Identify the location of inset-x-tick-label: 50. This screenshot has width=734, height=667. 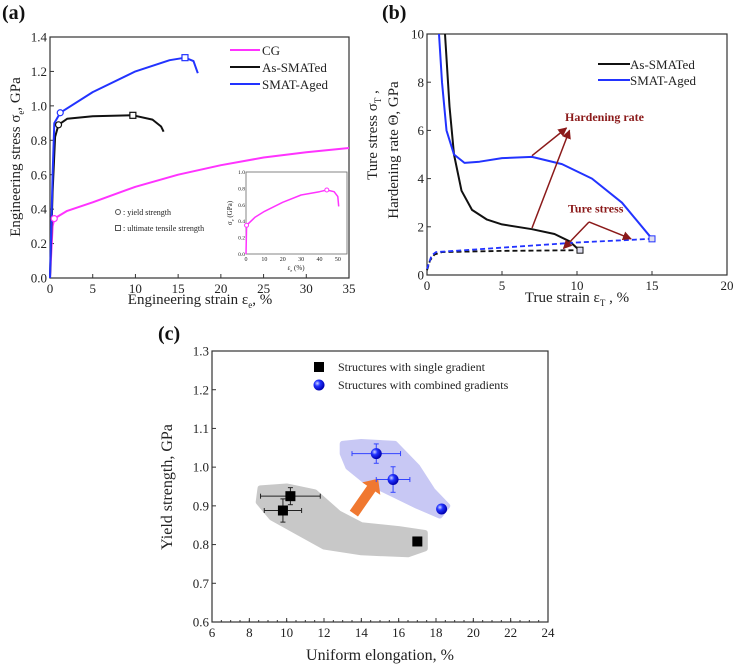
(338, 260).